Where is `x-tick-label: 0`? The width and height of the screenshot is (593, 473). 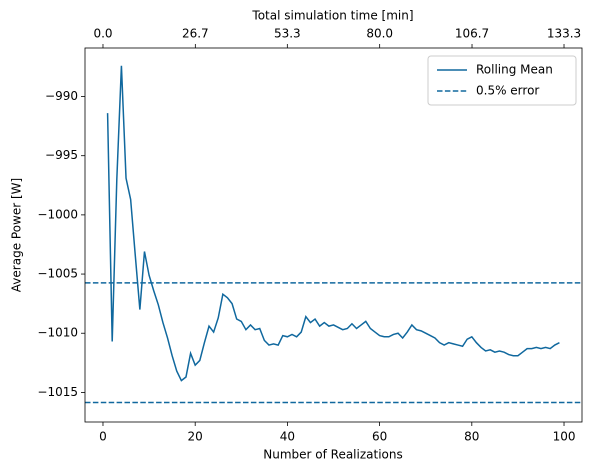
x-tick-label: 0 is located at coordinates (103, 437).